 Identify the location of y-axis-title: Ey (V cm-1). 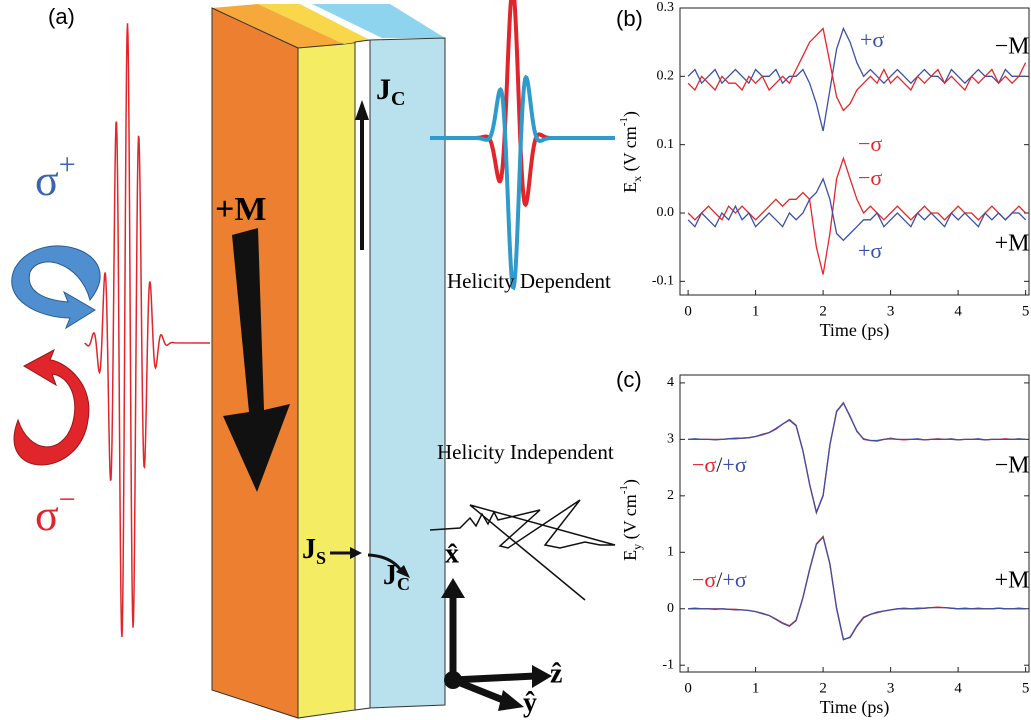
(631, 520).